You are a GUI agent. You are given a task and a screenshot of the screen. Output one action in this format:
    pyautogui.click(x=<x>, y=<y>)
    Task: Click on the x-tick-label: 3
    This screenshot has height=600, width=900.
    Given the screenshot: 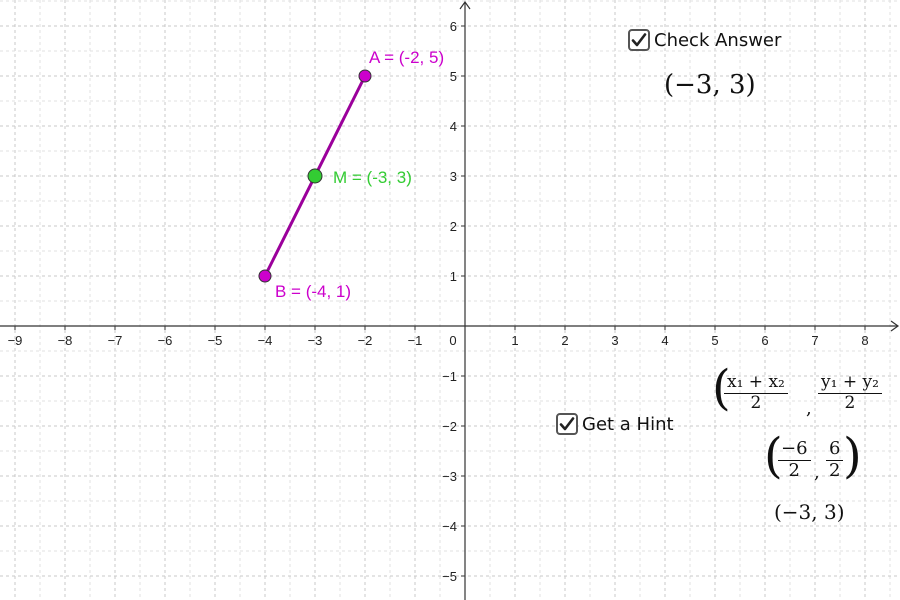 What is the action you would take?
    pyautogui.click(x=614, y=340)
    